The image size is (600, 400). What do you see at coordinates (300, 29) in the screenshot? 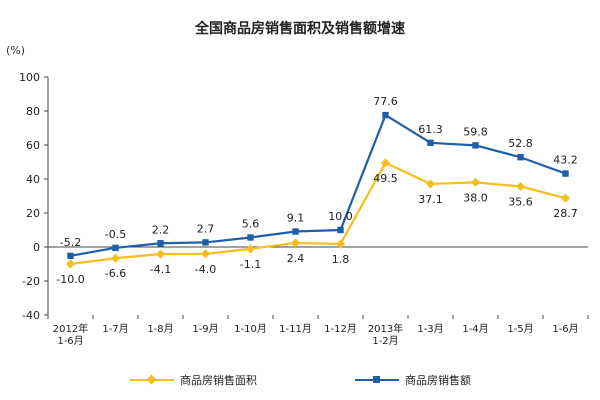
I see `chart-title: 全国商品房销售面积及销售额增速` at bounding box center [300, 29].